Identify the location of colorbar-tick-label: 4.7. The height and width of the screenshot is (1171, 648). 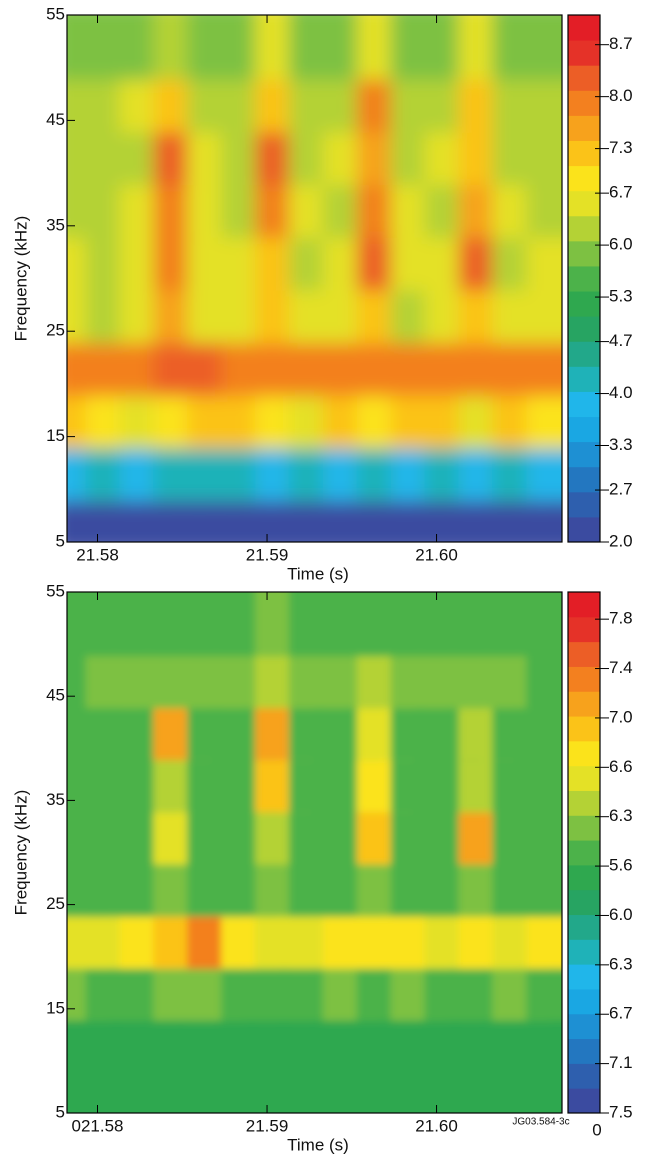
(621, 340).